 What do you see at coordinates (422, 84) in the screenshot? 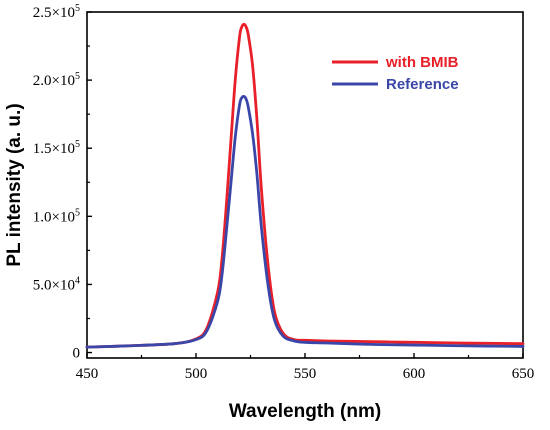
I see `legend-label: Reference` at bounding box center [422, 84].